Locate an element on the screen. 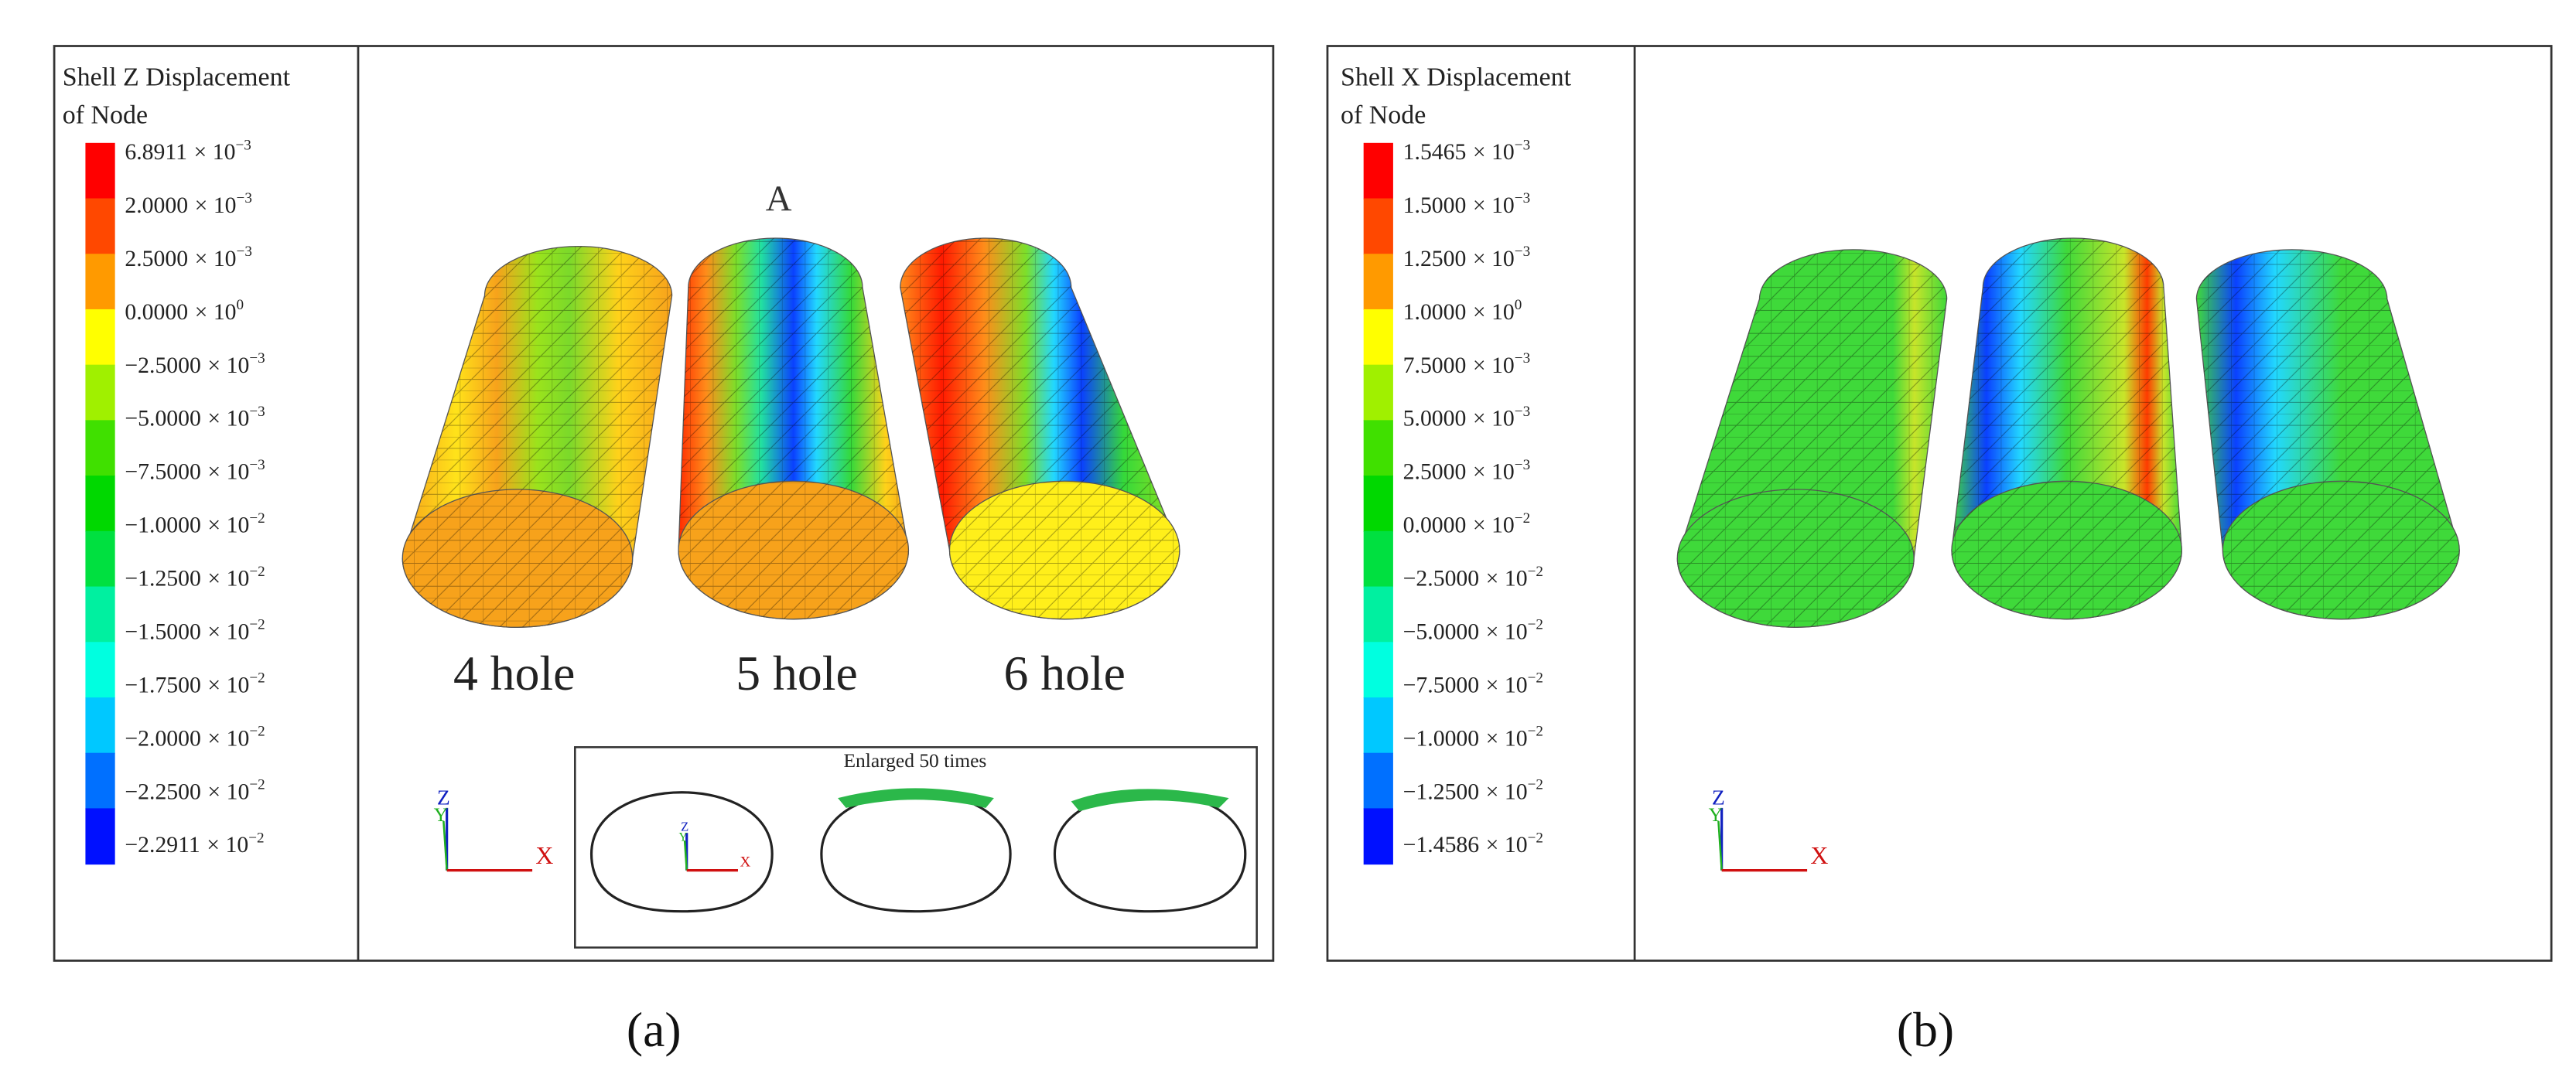 The image size is (2576, 1074). legend-label: 5.0000 × 10⁻³ is located at coordinates (1466, 417).